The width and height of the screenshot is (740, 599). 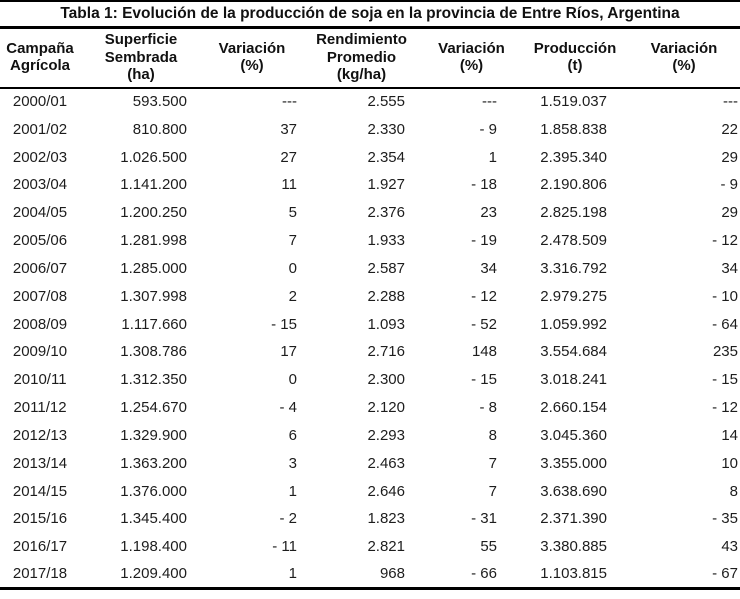 What do you see at coordinates (729, 157) in the screenshot?
I see `table-cell: 29` at bounding box center [729, 157].